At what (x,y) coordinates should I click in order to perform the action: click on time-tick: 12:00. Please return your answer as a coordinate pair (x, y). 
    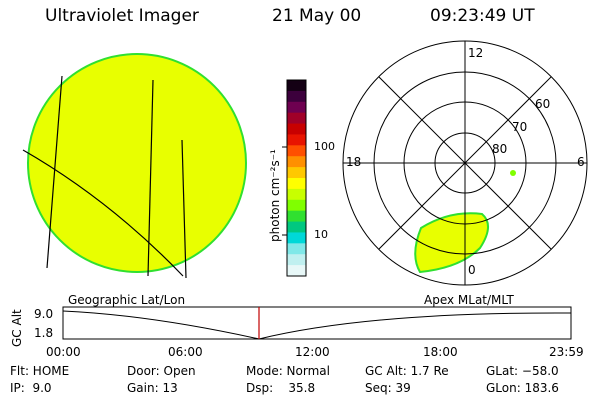
    Looking at the image, I should click on (312, 352).